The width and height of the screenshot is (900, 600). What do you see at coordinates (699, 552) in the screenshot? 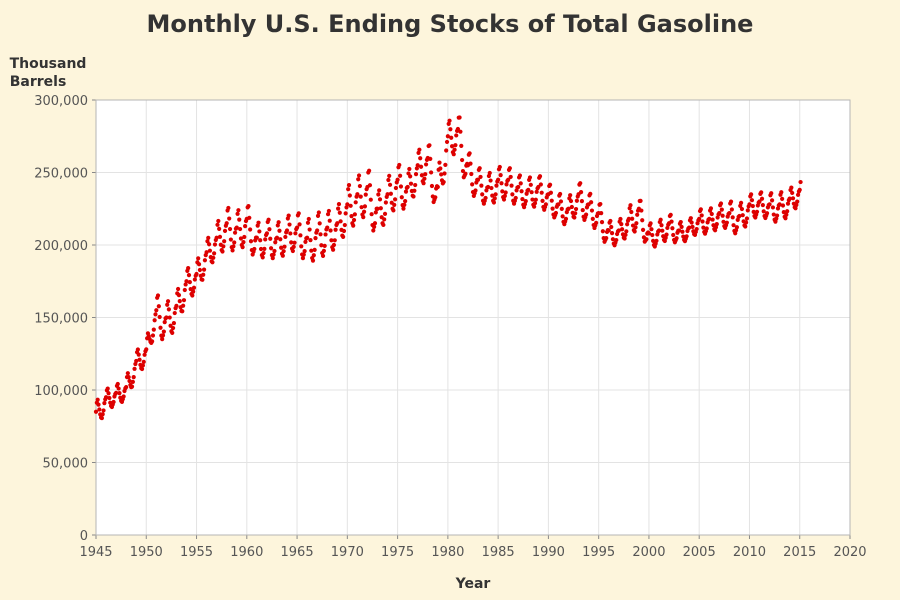
I see `x-tick-label: 2005` at bounding box center [699, 552].